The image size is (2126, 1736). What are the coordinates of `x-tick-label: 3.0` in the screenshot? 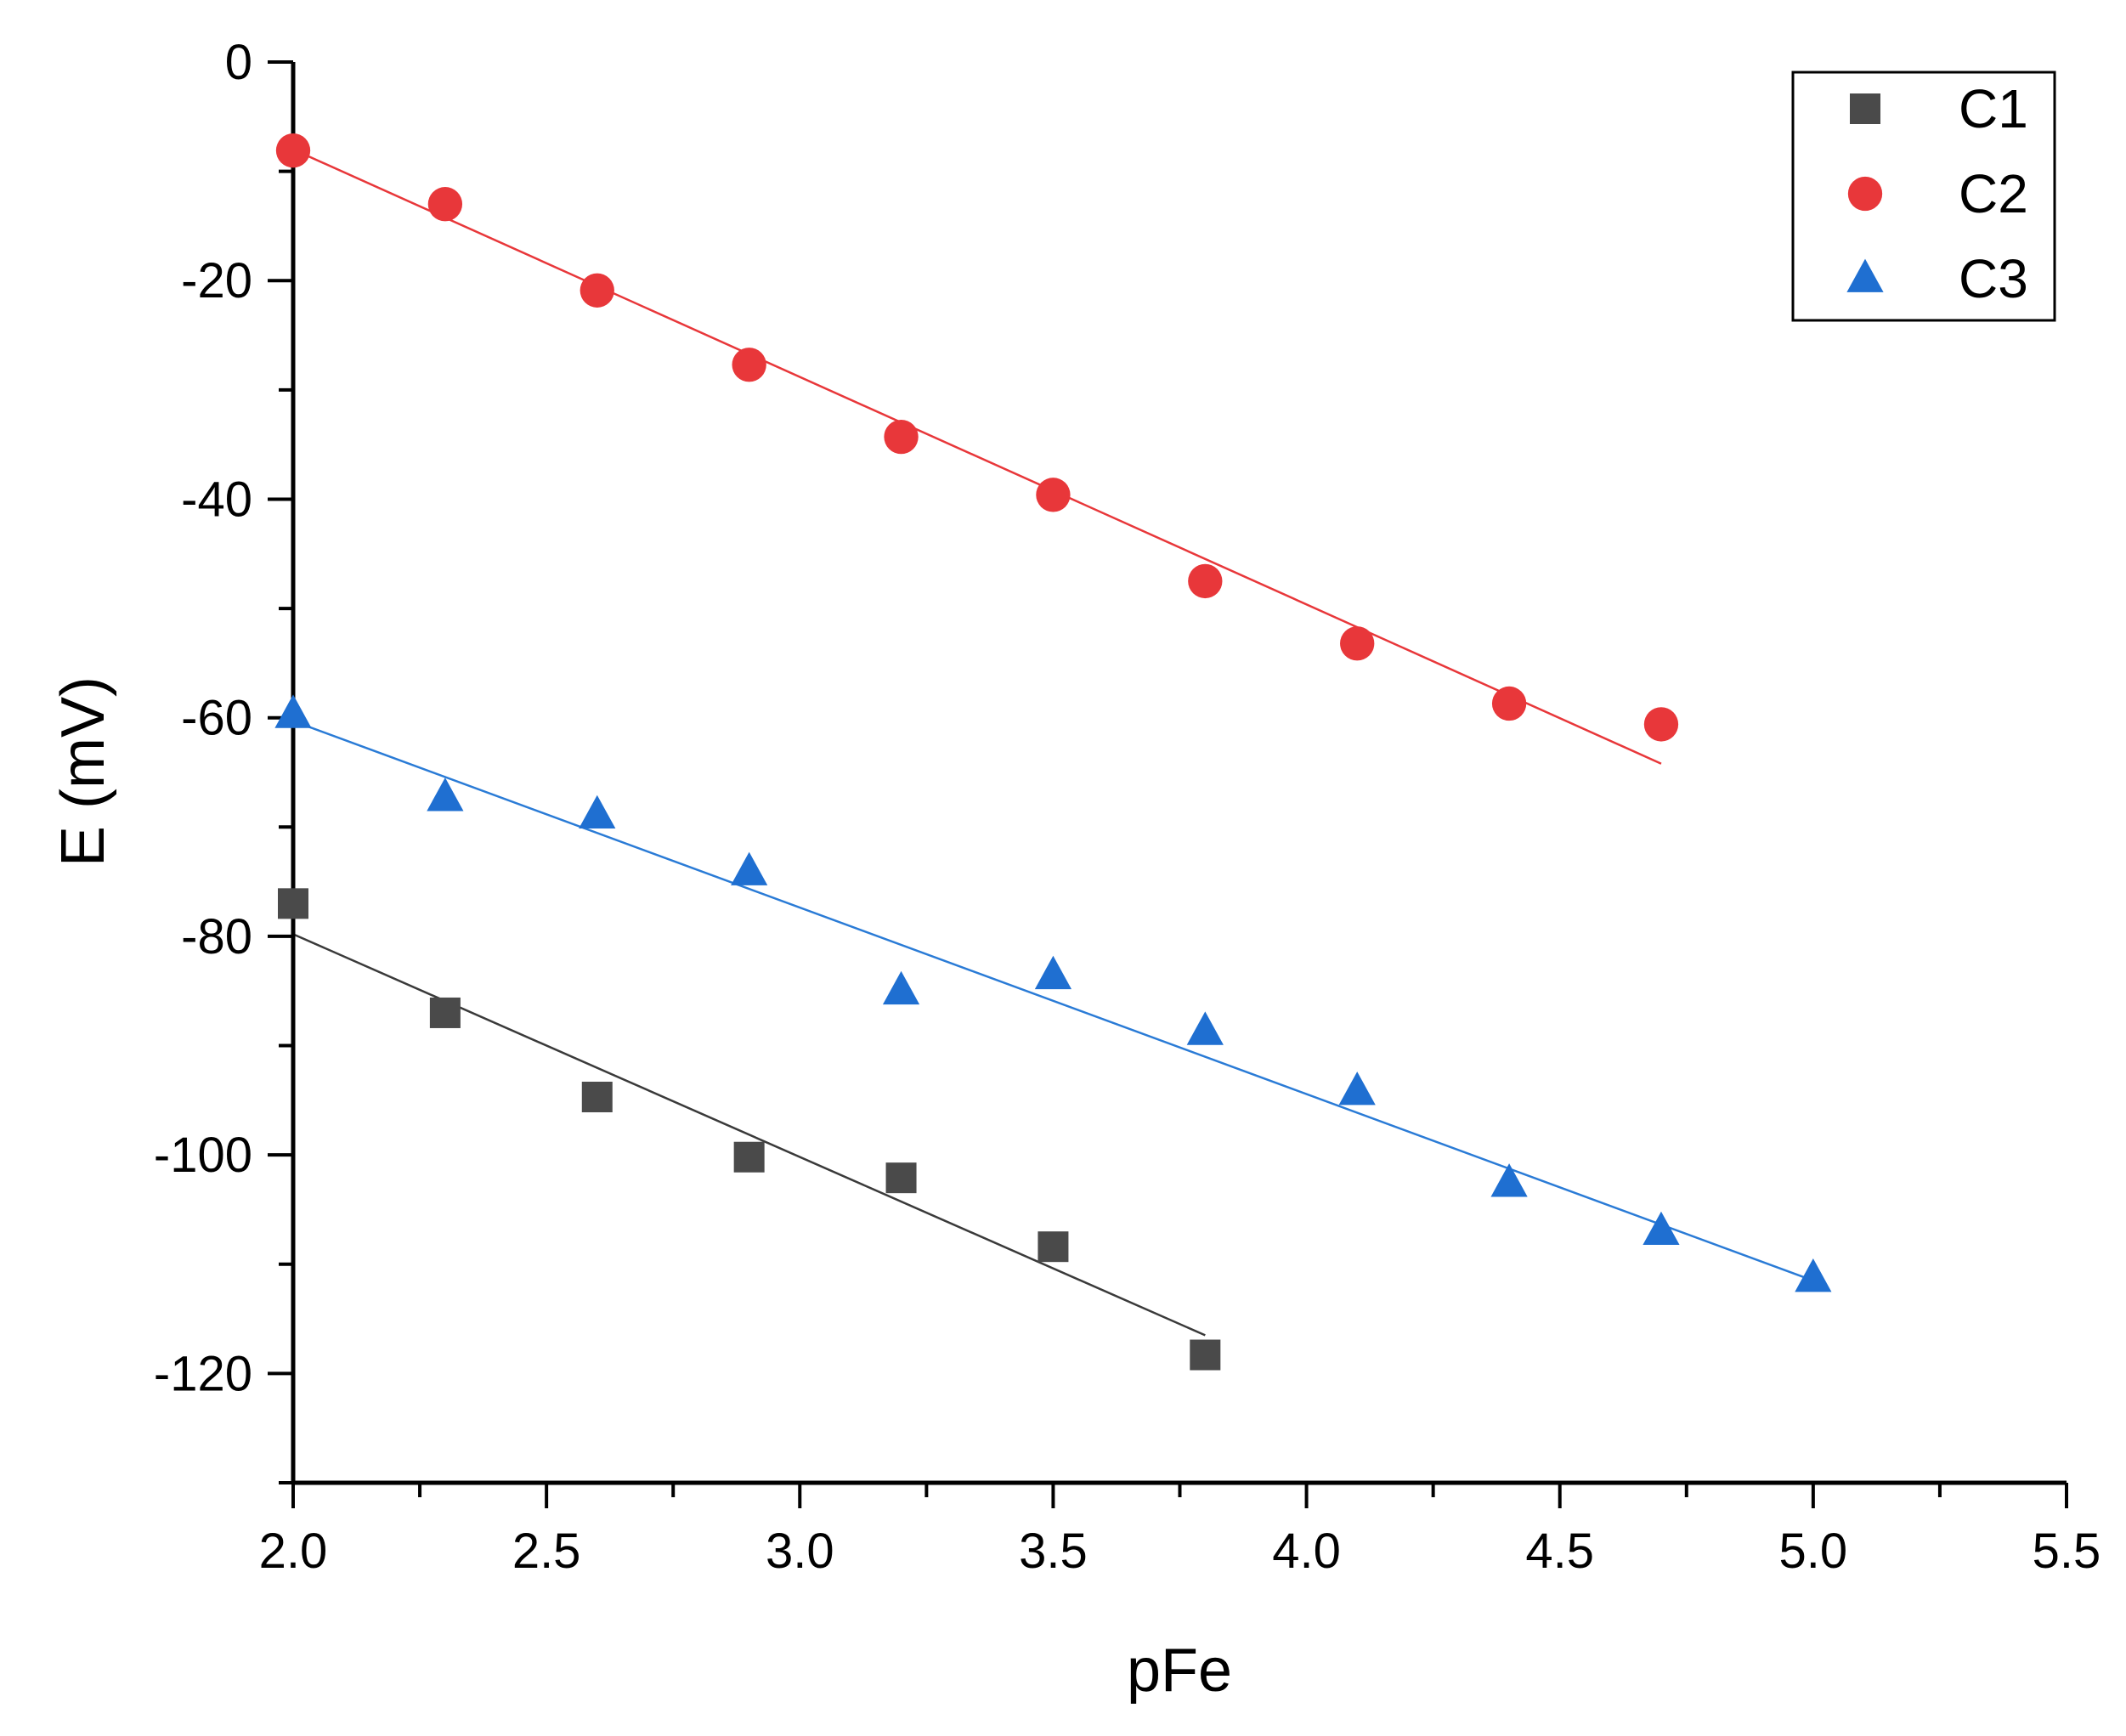 It's located at (800, 1552).